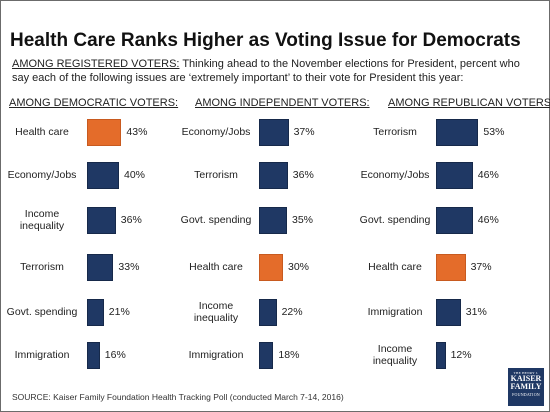 The width and height of the screenshot is (550, 412). I want to click on bar-row: Terrorism 36%, so click(260, 175).